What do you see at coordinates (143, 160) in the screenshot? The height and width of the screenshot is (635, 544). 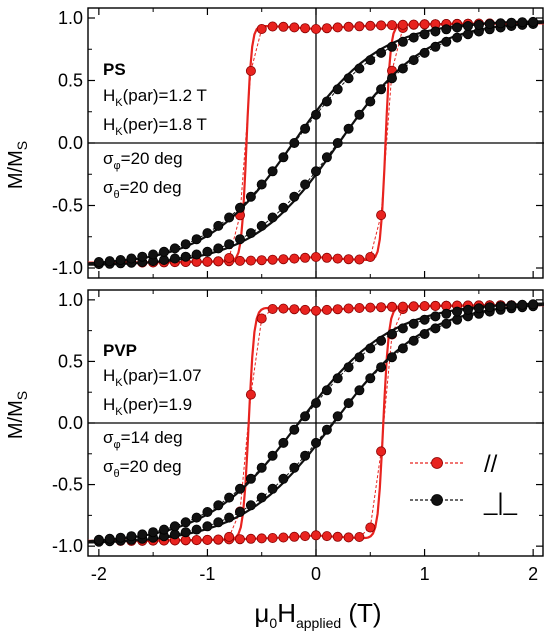 I see `top-annotation-sigma-phi: σφ=20 deg` at bounding box center [143, 160].